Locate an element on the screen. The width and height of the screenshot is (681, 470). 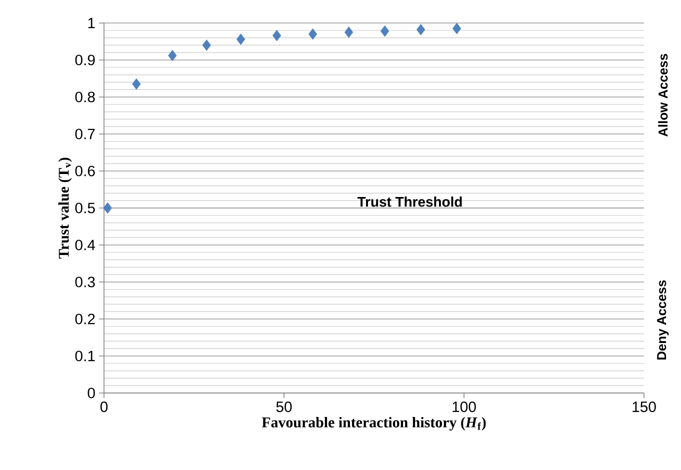
y-tick-label: 0.5 is located at coordinates (85, 208).